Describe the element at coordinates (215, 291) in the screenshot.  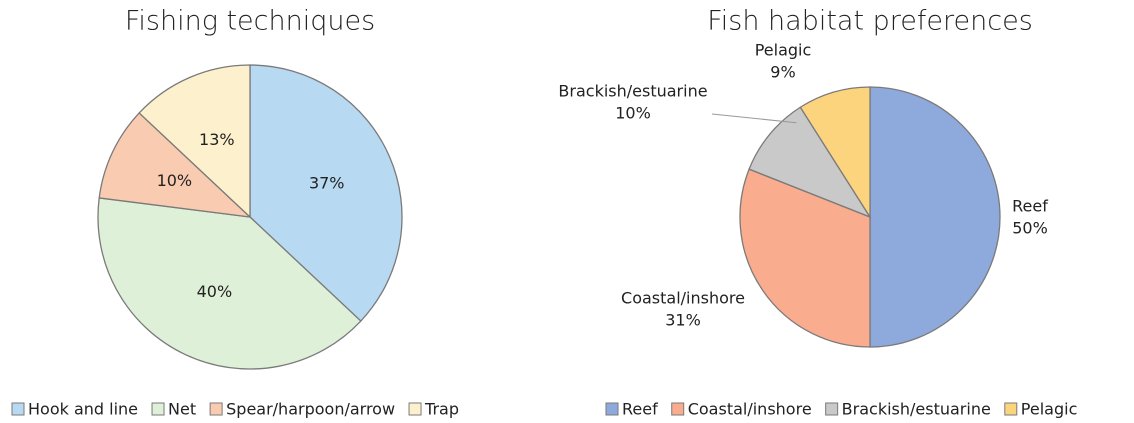
I see `data-label: 40%` at that location.